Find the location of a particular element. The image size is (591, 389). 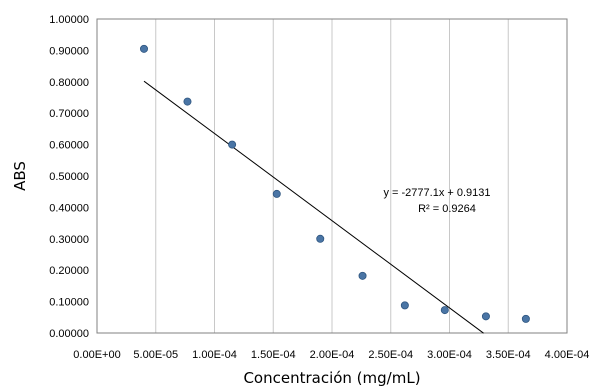

y-tick-label: 0.10000 is located at coordinates (69, 303).